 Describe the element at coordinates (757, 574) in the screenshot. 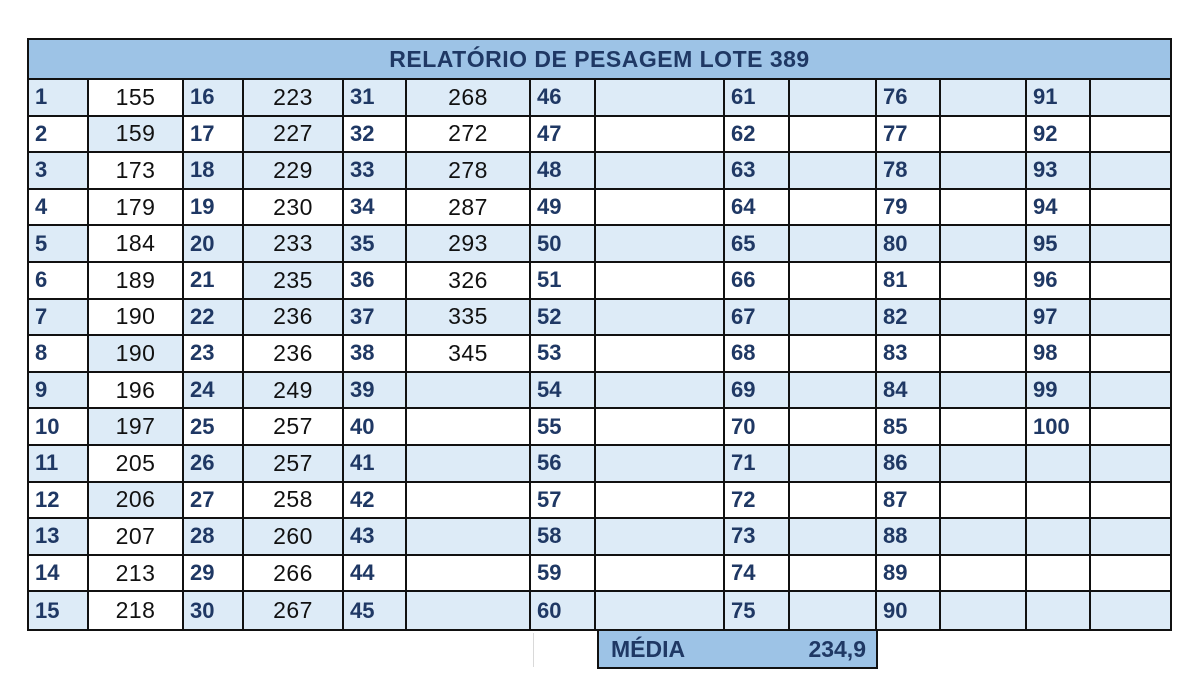

I see `item-number-cell: 74` at that location.